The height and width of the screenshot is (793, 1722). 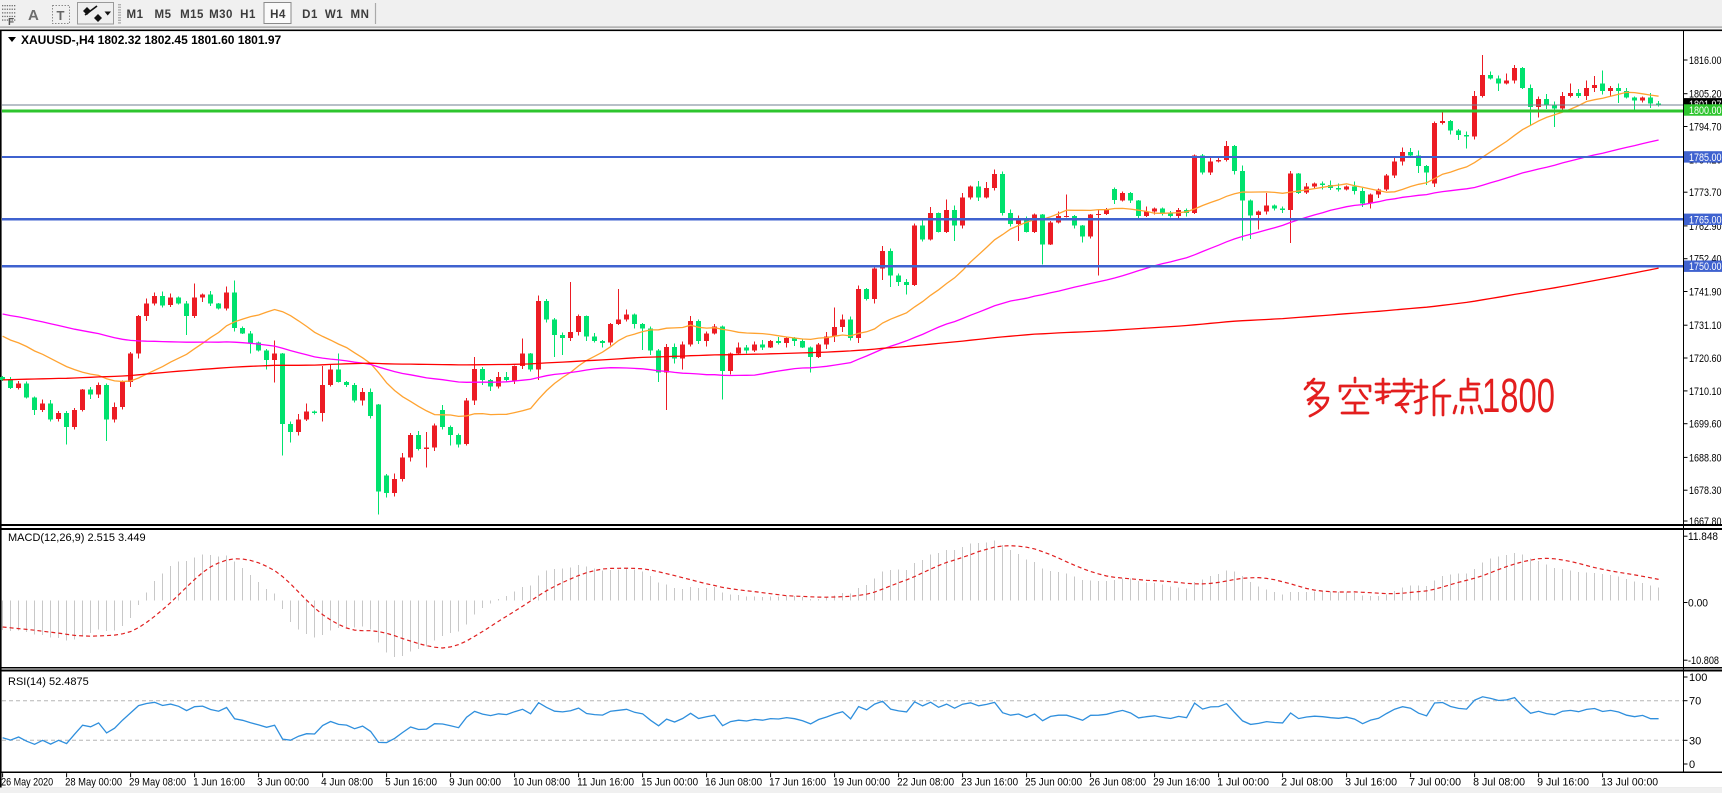 I want to click on svg-text: 30, so click(x=1695, y=741).